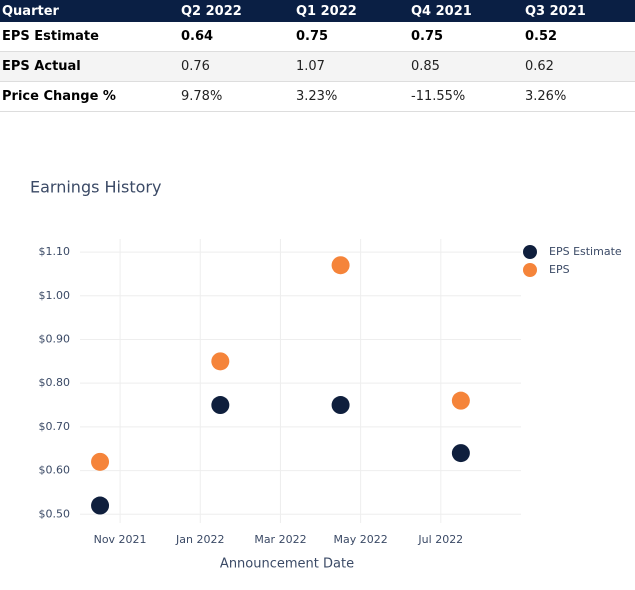 The width and height of the screenshot is (635, 590). I want to click on x-tick-label: May 2022, so click(361, 539).